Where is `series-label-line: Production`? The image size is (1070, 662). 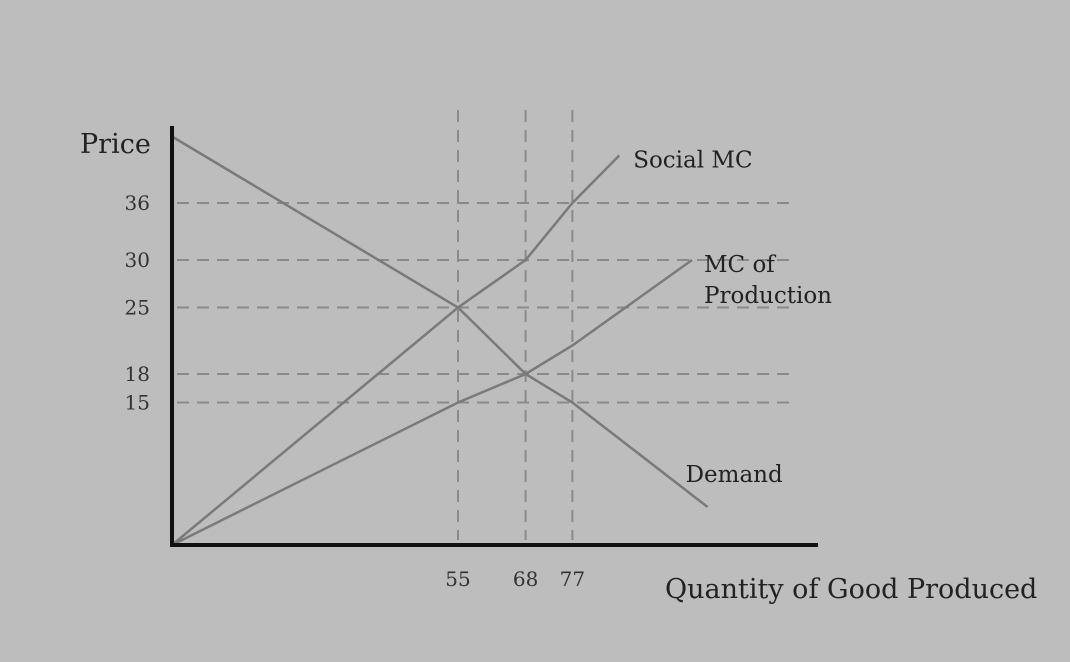
series-label-line: Production is located at coordinates (768, 296).